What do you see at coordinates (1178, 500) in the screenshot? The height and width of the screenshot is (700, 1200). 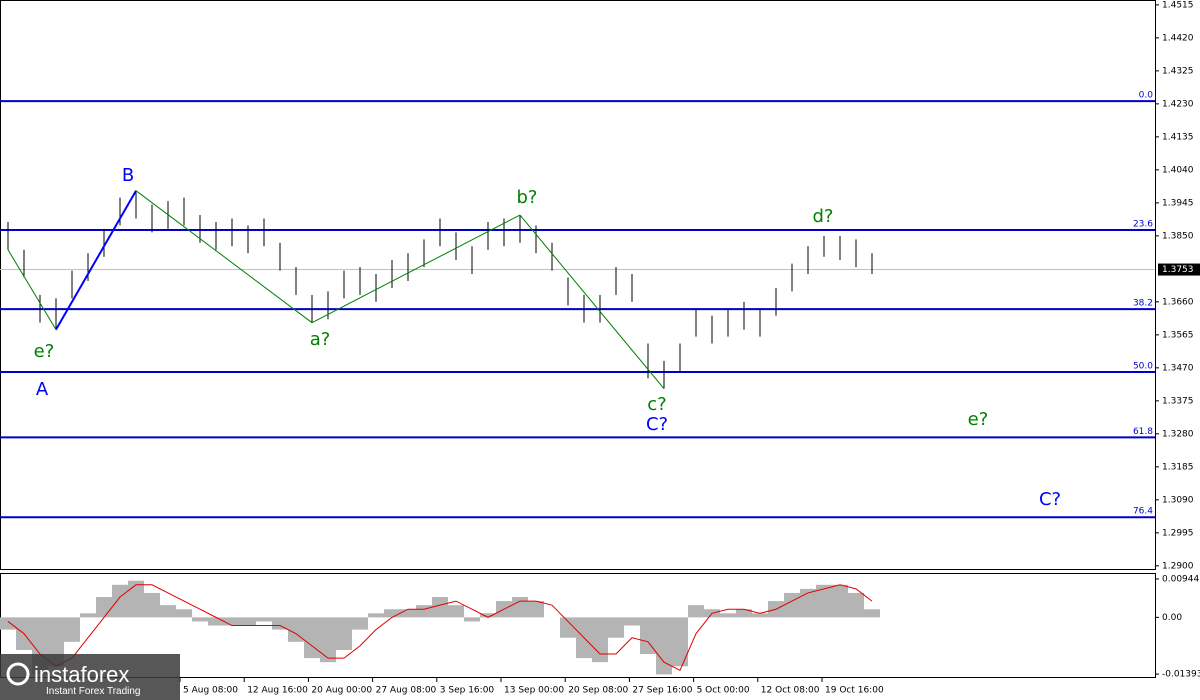 I see `y-tick-label: 1.3090` at bounding box center [1178, 500].